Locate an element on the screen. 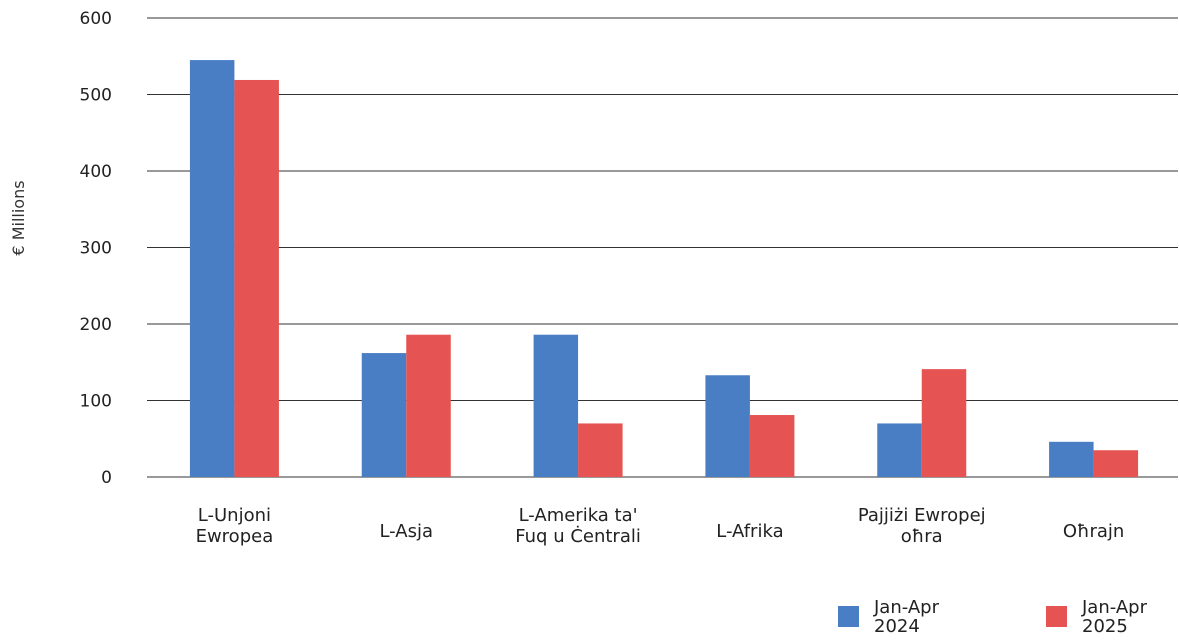 This screenshot has height=644, width=1179. y-tick-label: 300 is located at coordinates (96, 249).